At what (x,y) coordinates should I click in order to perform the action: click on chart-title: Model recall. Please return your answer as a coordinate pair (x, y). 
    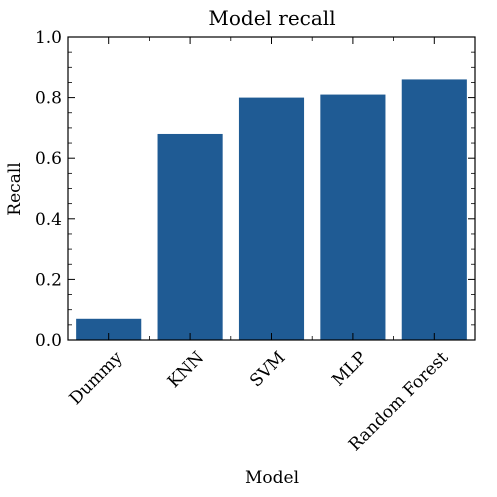
    Looking at the image, I should click on (271, 18).